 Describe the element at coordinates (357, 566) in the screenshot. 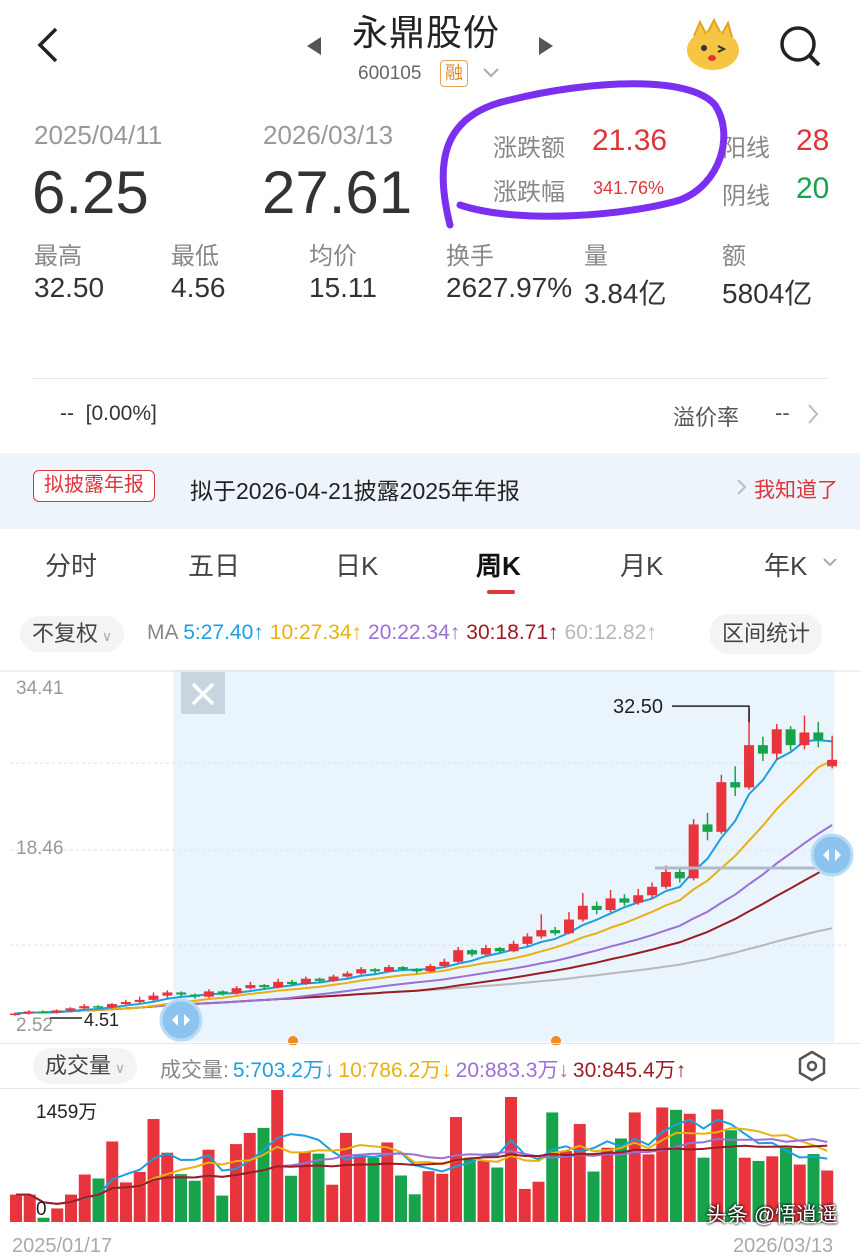

I see `tab-rik: 日K` at that location.